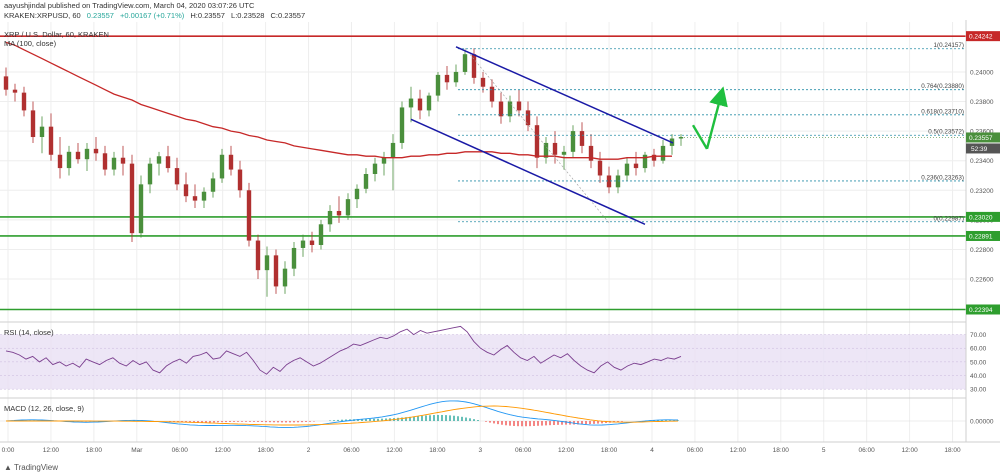 The height and width of the screenshot is (474, 1000). I want to click on price-tick-label: 0.23200, so click(982, 191).